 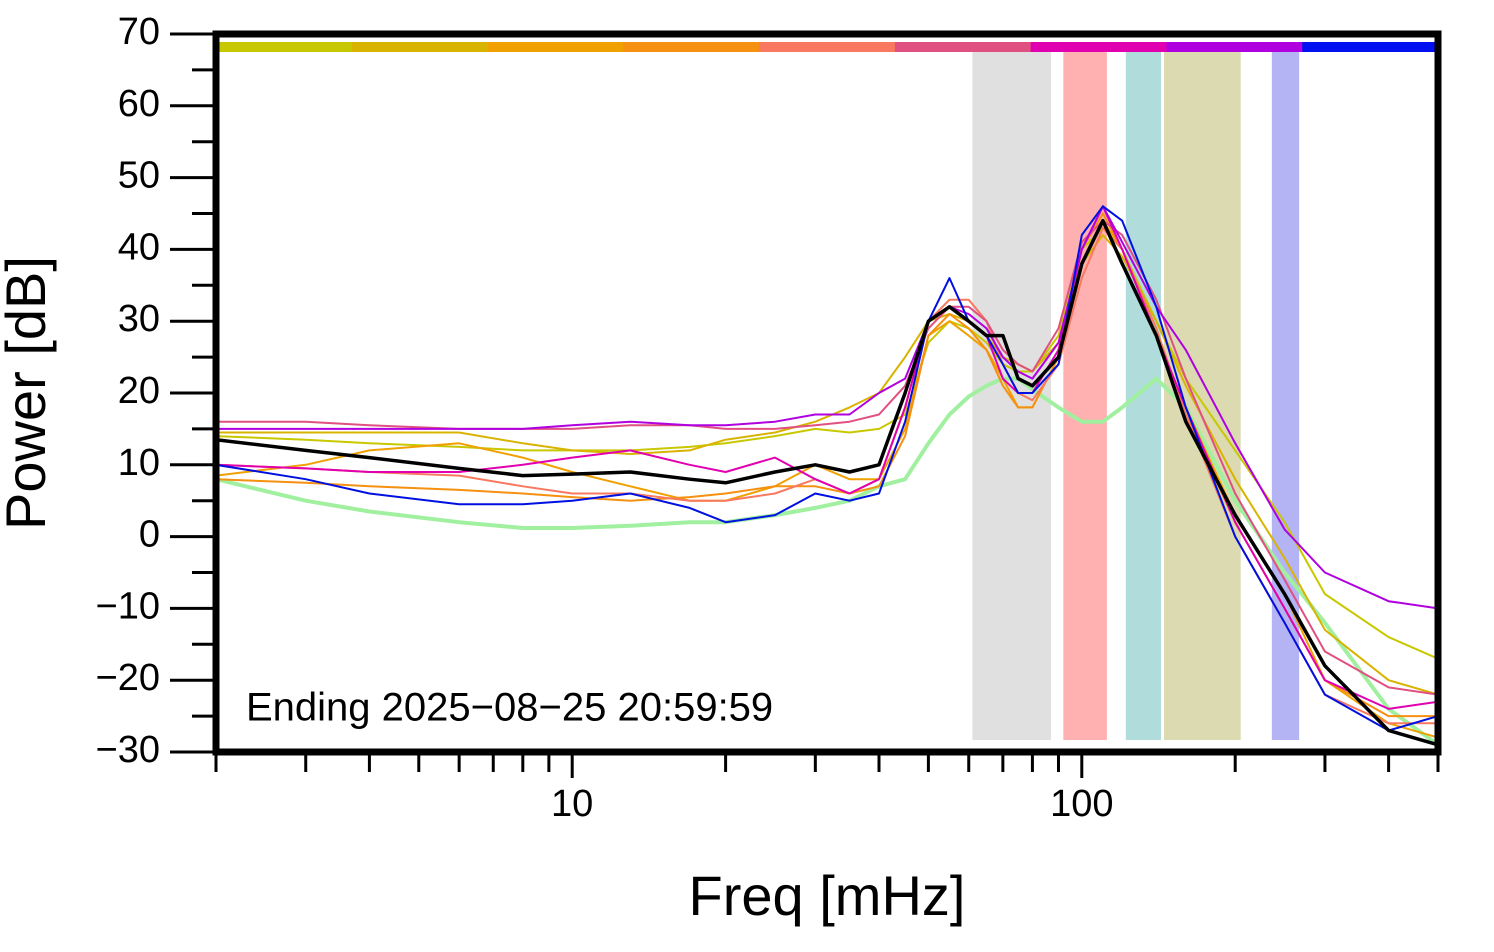 I want to click on y-tick-label: 50, so click(x=139, y=176).